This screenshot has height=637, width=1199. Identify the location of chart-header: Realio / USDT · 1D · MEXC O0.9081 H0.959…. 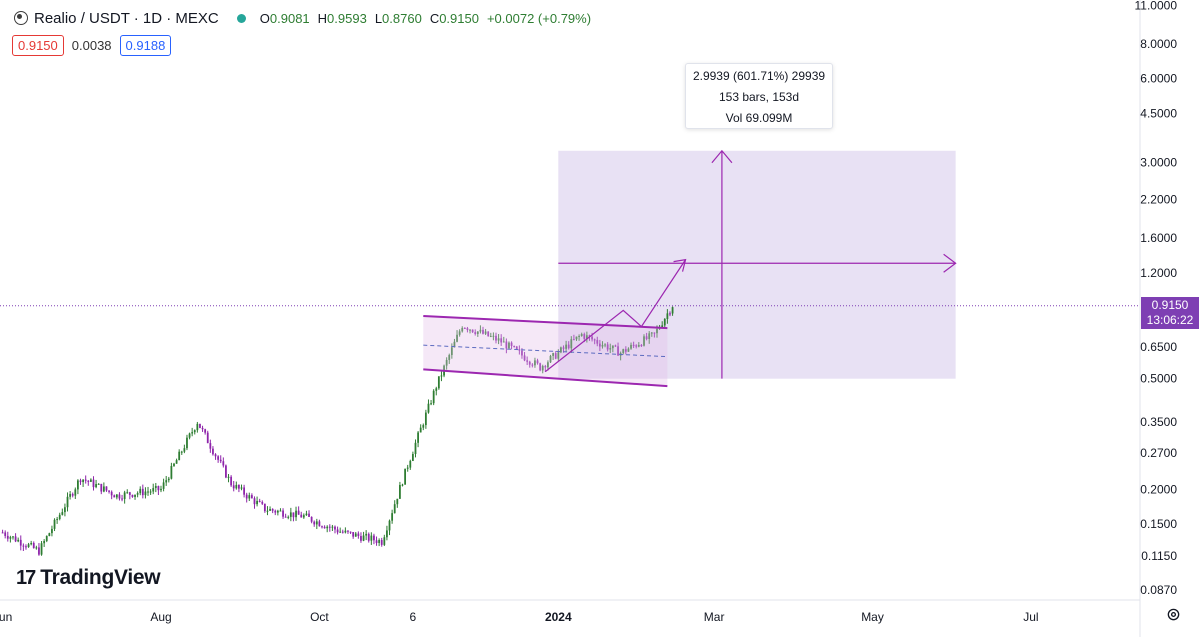
(302, 18).